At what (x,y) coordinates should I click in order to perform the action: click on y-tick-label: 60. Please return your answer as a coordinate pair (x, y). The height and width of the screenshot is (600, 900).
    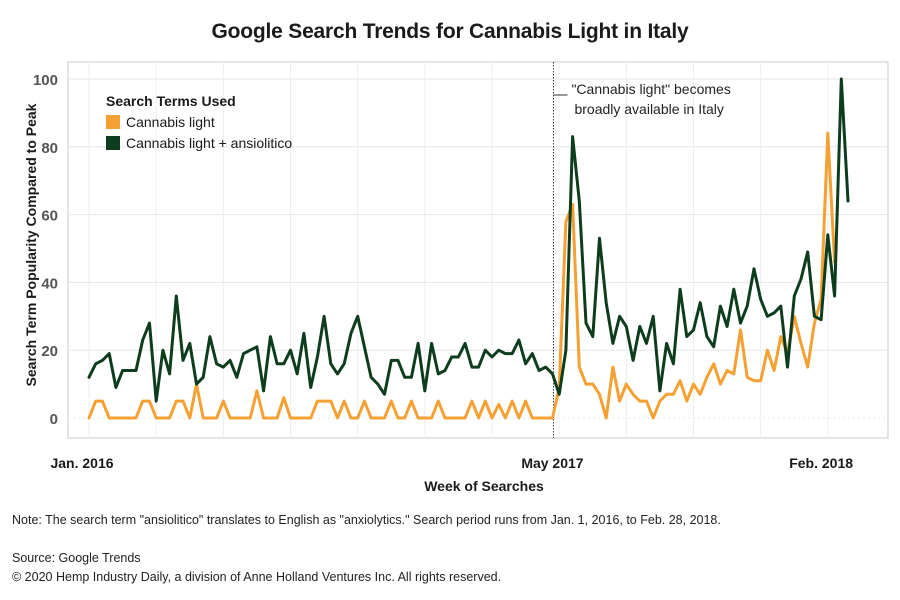
    Looking at the image, I should click on (49, 216).